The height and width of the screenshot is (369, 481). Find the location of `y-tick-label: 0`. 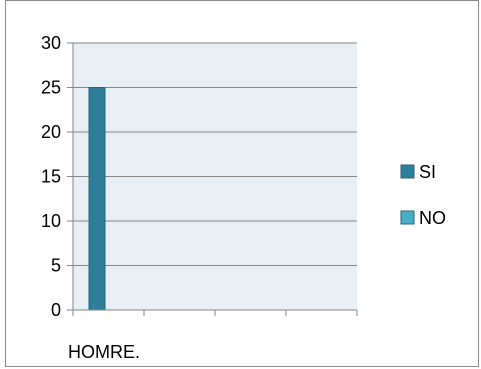

y-tick-label: 0 is located at coordinates (56, 310).